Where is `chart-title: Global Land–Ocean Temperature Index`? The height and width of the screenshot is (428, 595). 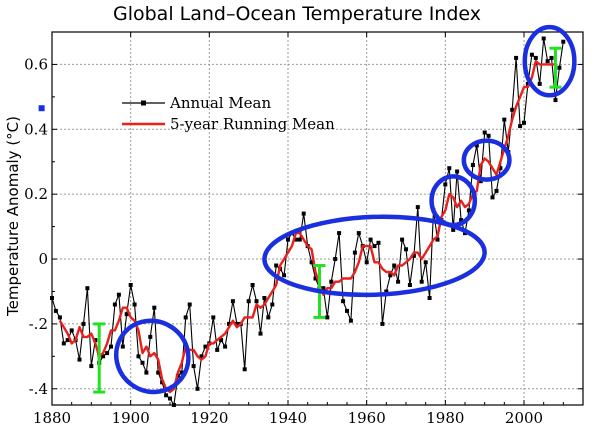 chart-title: Global Land–Ocean Temperature Index is located at coordinates (297, 14).